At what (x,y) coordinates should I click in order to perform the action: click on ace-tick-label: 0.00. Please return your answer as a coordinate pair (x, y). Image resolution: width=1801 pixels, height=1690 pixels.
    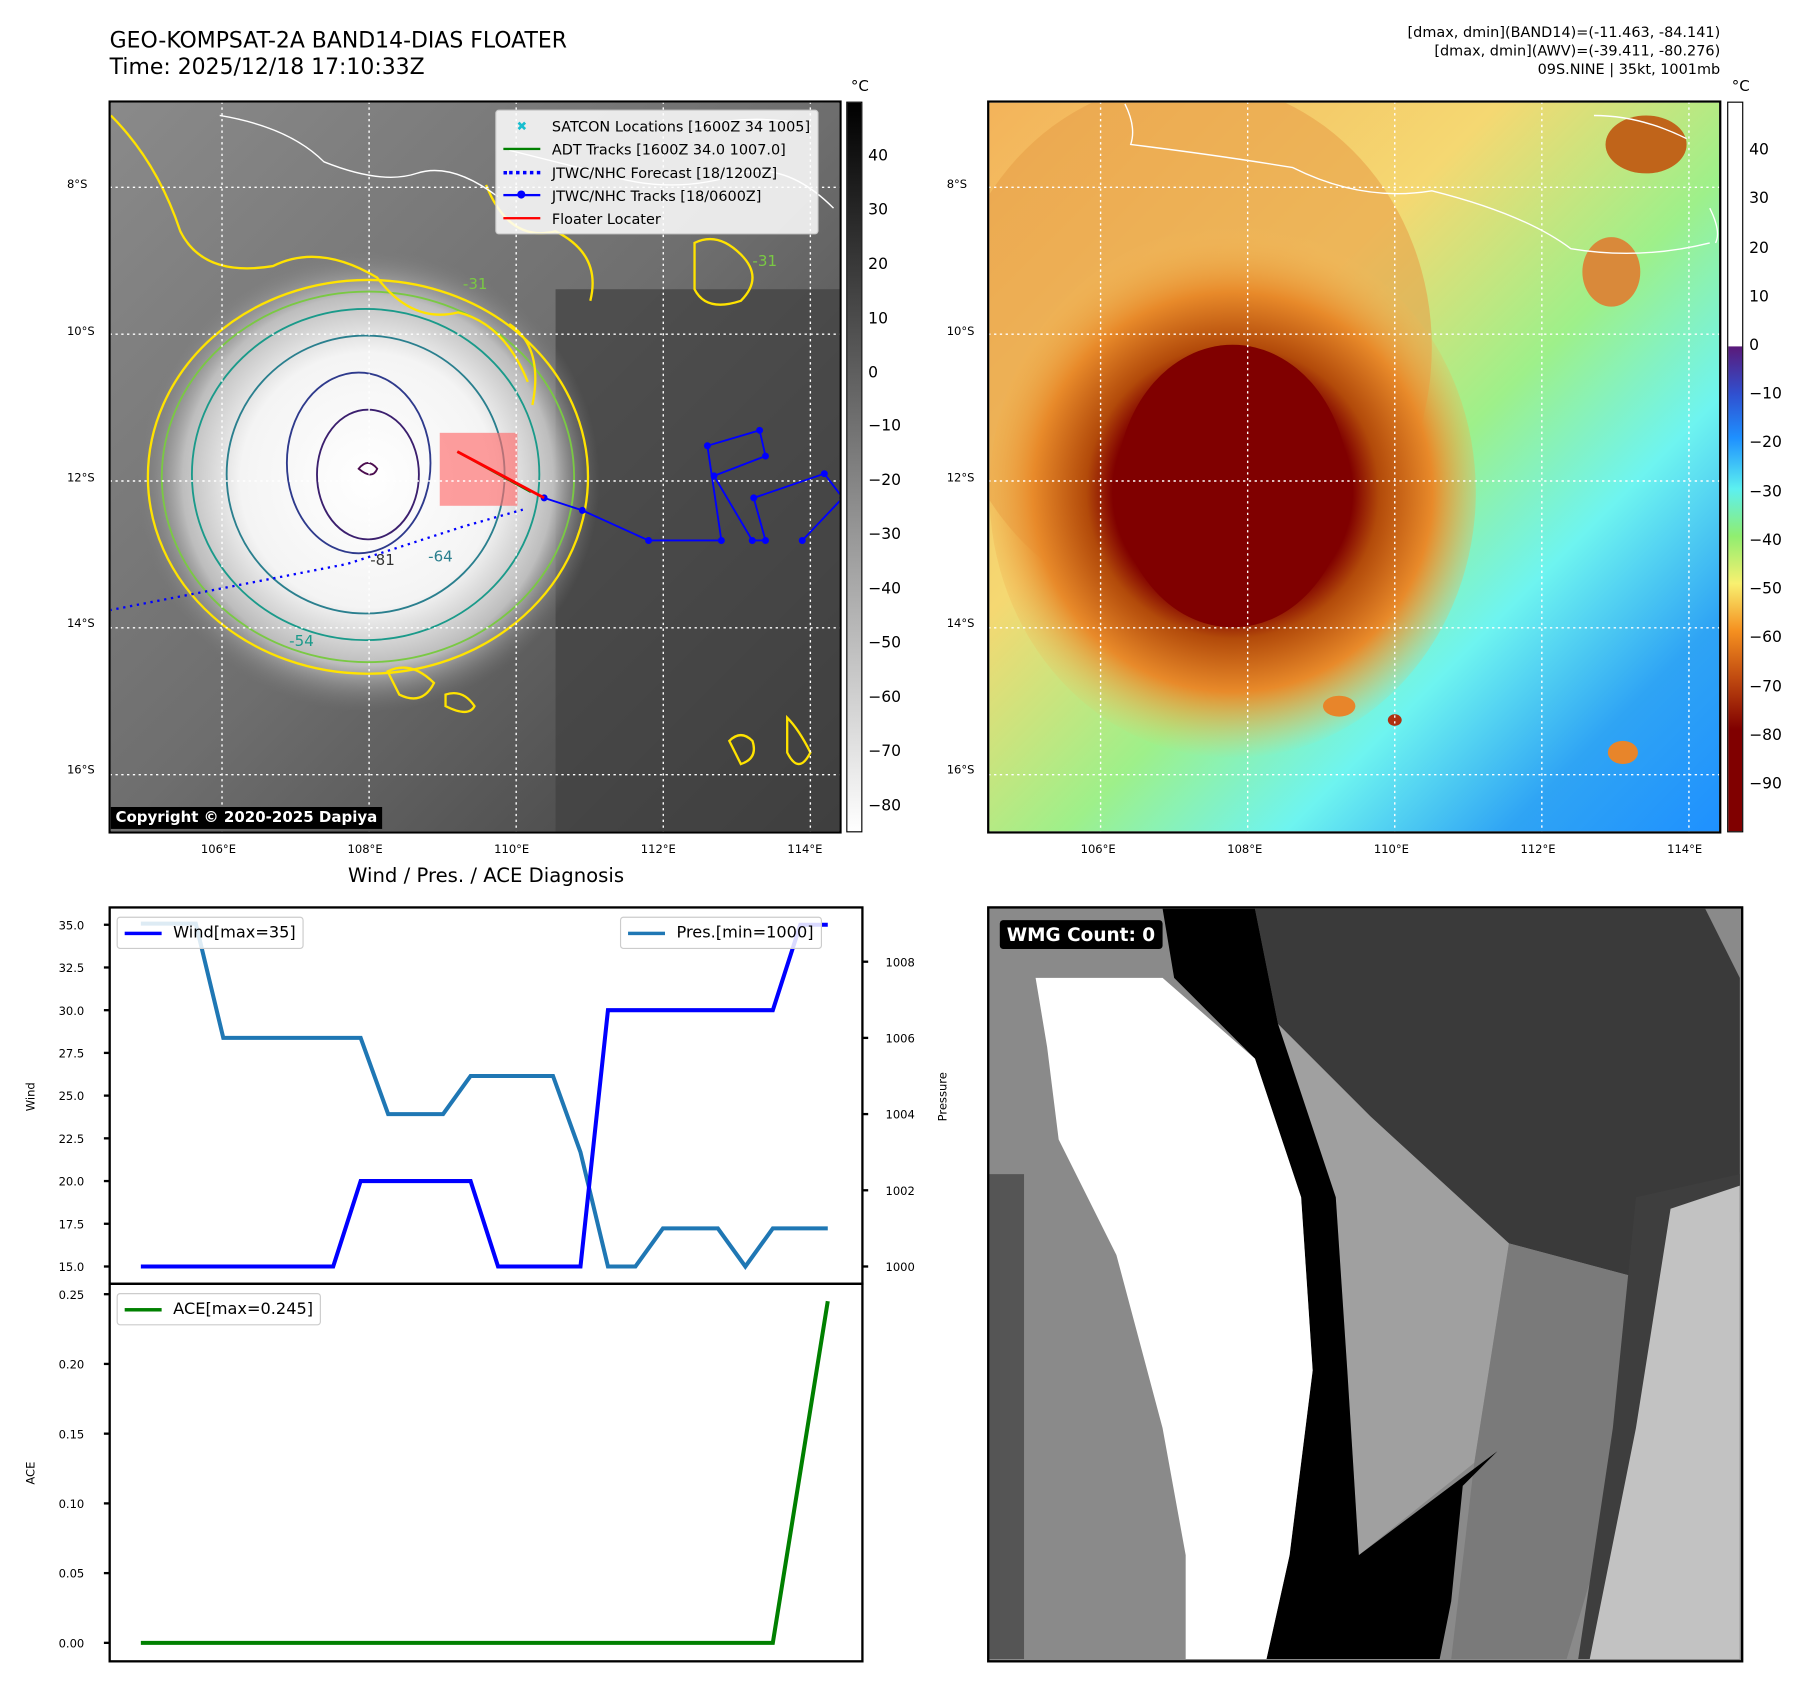
    Looking at the image, I should click on (72, 1643).